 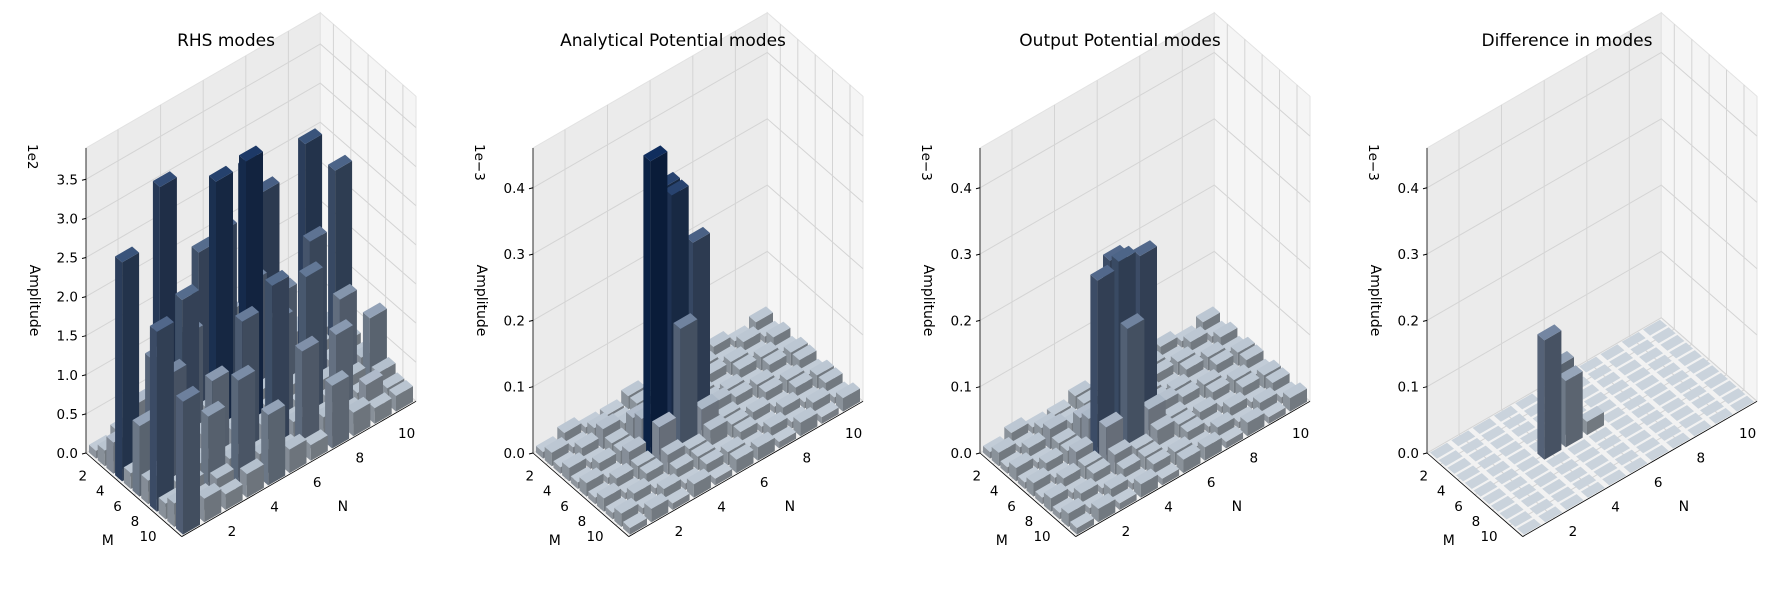 I want to click on x-tick-label: 10, so click(x=147, y=537).